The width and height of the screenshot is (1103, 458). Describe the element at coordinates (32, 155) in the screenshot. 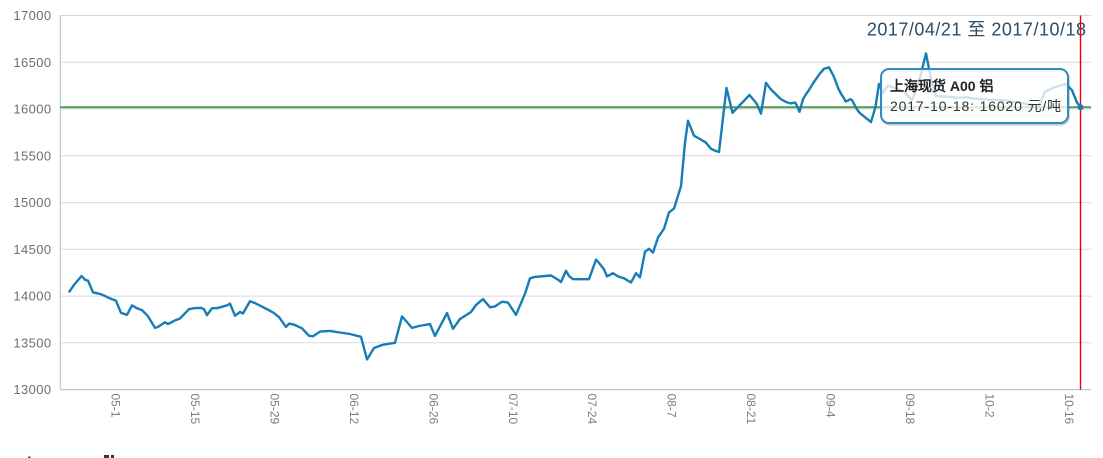

I see `svg-text: 15500` at that location.